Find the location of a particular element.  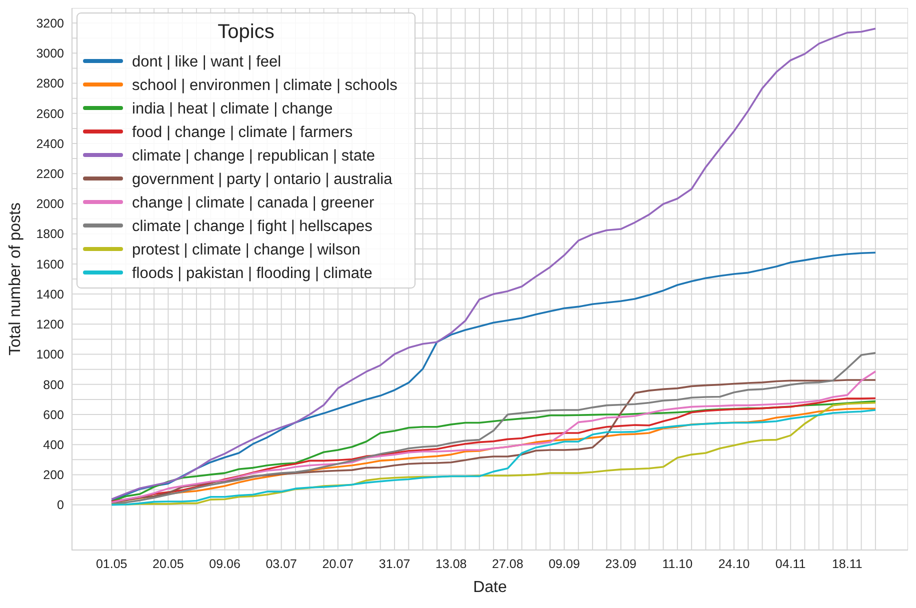

x-tick-label: 23.09 is located at coordinates (621, 564).